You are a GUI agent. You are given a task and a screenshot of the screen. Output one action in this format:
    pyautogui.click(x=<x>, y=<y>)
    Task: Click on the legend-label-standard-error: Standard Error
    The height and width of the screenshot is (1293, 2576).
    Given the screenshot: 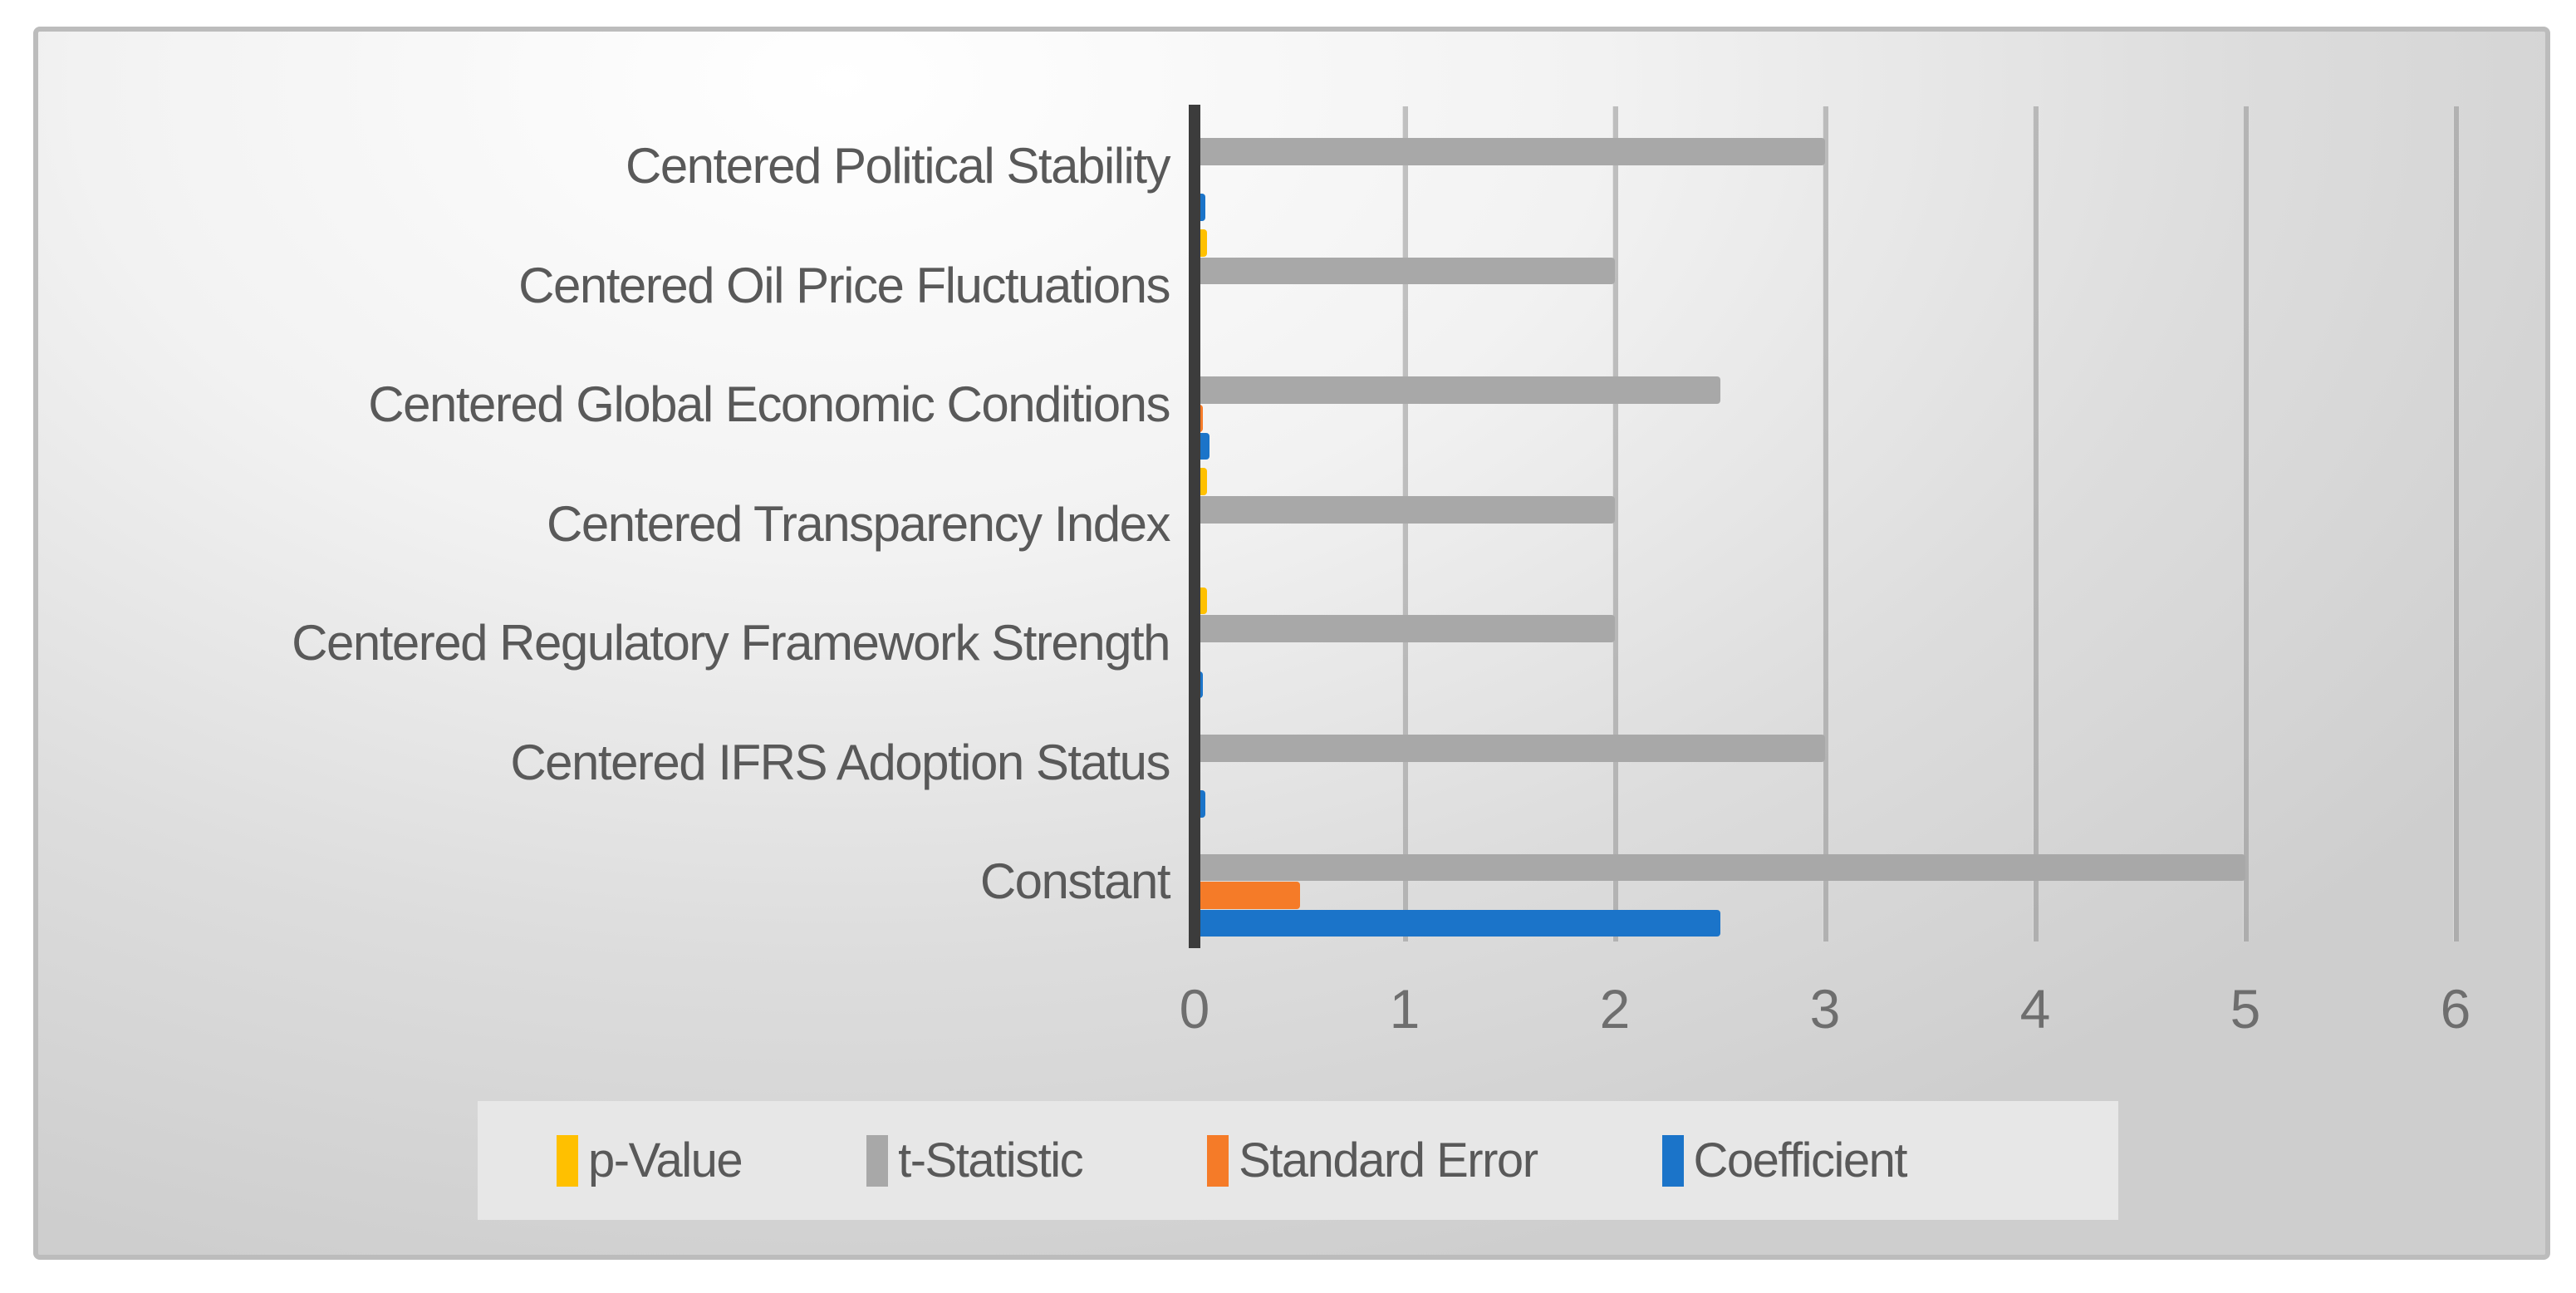 What is the action you would take?
    pyautogui.click(x=1388, y=1160)
    